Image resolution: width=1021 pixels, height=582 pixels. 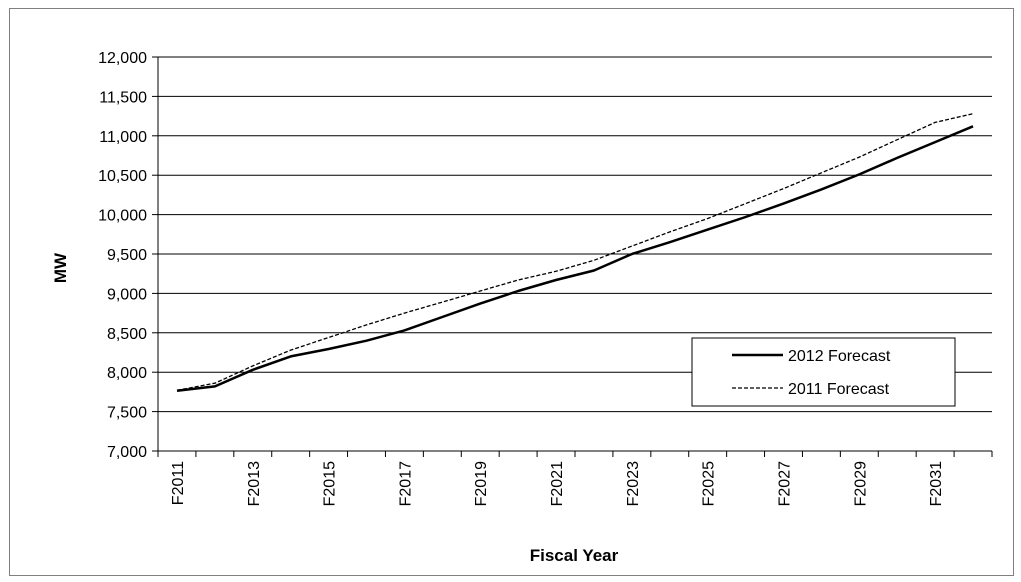 I want to click on x-tick-label: F2013, so click(x=254, y=483).